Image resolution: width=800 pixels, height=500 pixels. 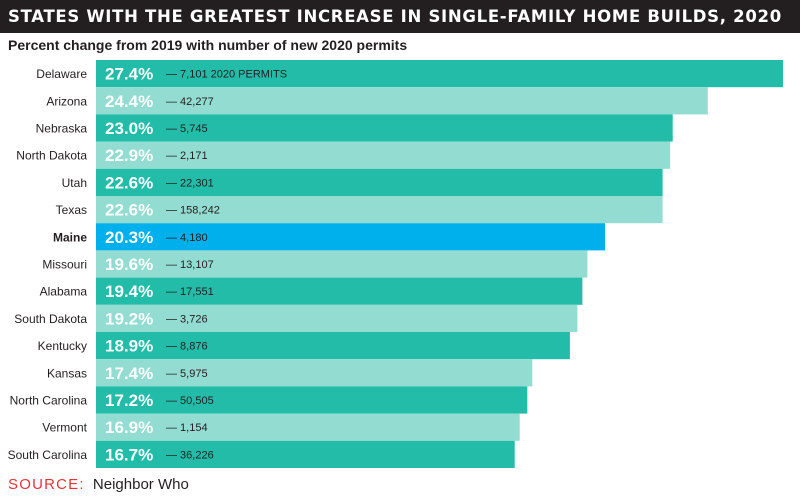 What do you see at coordinates (129, 291) in the screenshot?
I see `value-label: 19.4%` at bounding box center [129, 291].